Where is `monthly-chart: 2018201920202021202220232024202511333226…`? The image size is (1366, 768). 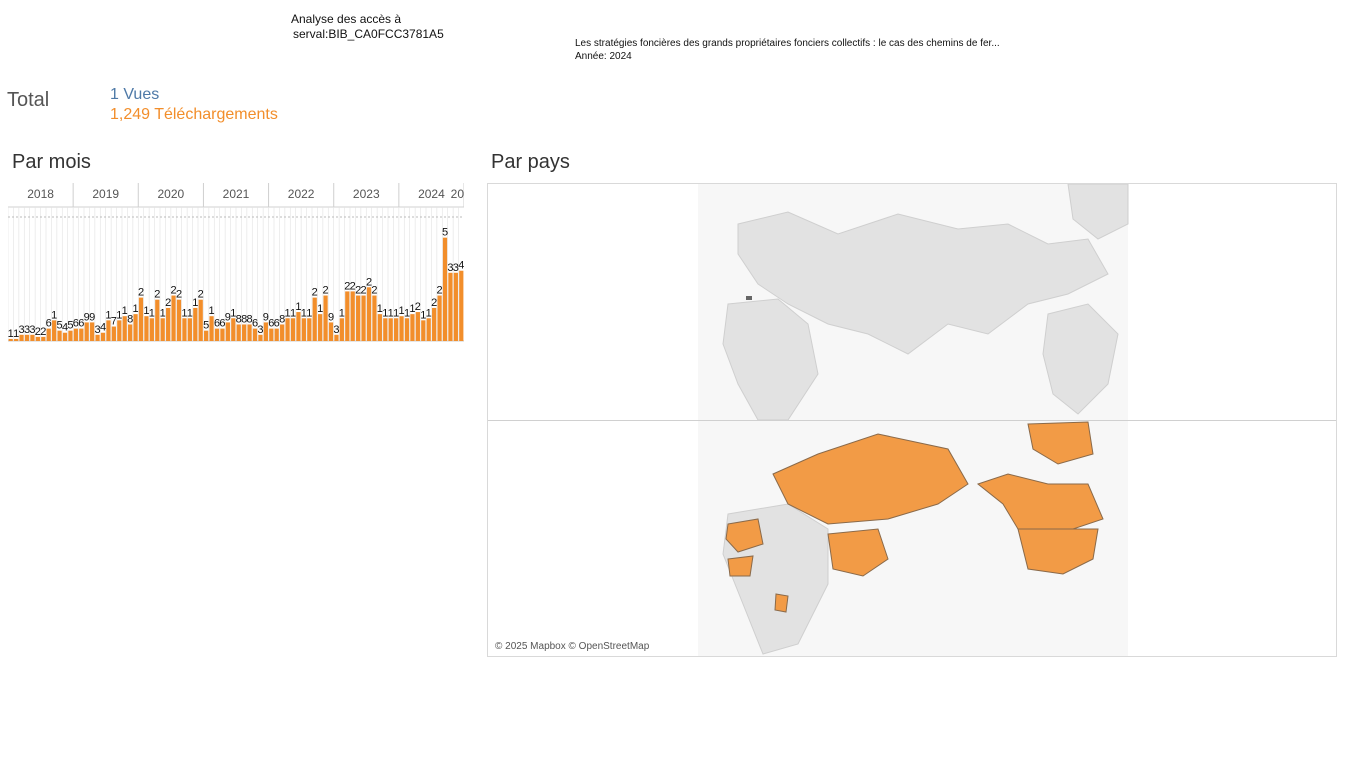
monthly-chart: 2018201920202021202220232024202511333226… is located at coordinates (243, 263).